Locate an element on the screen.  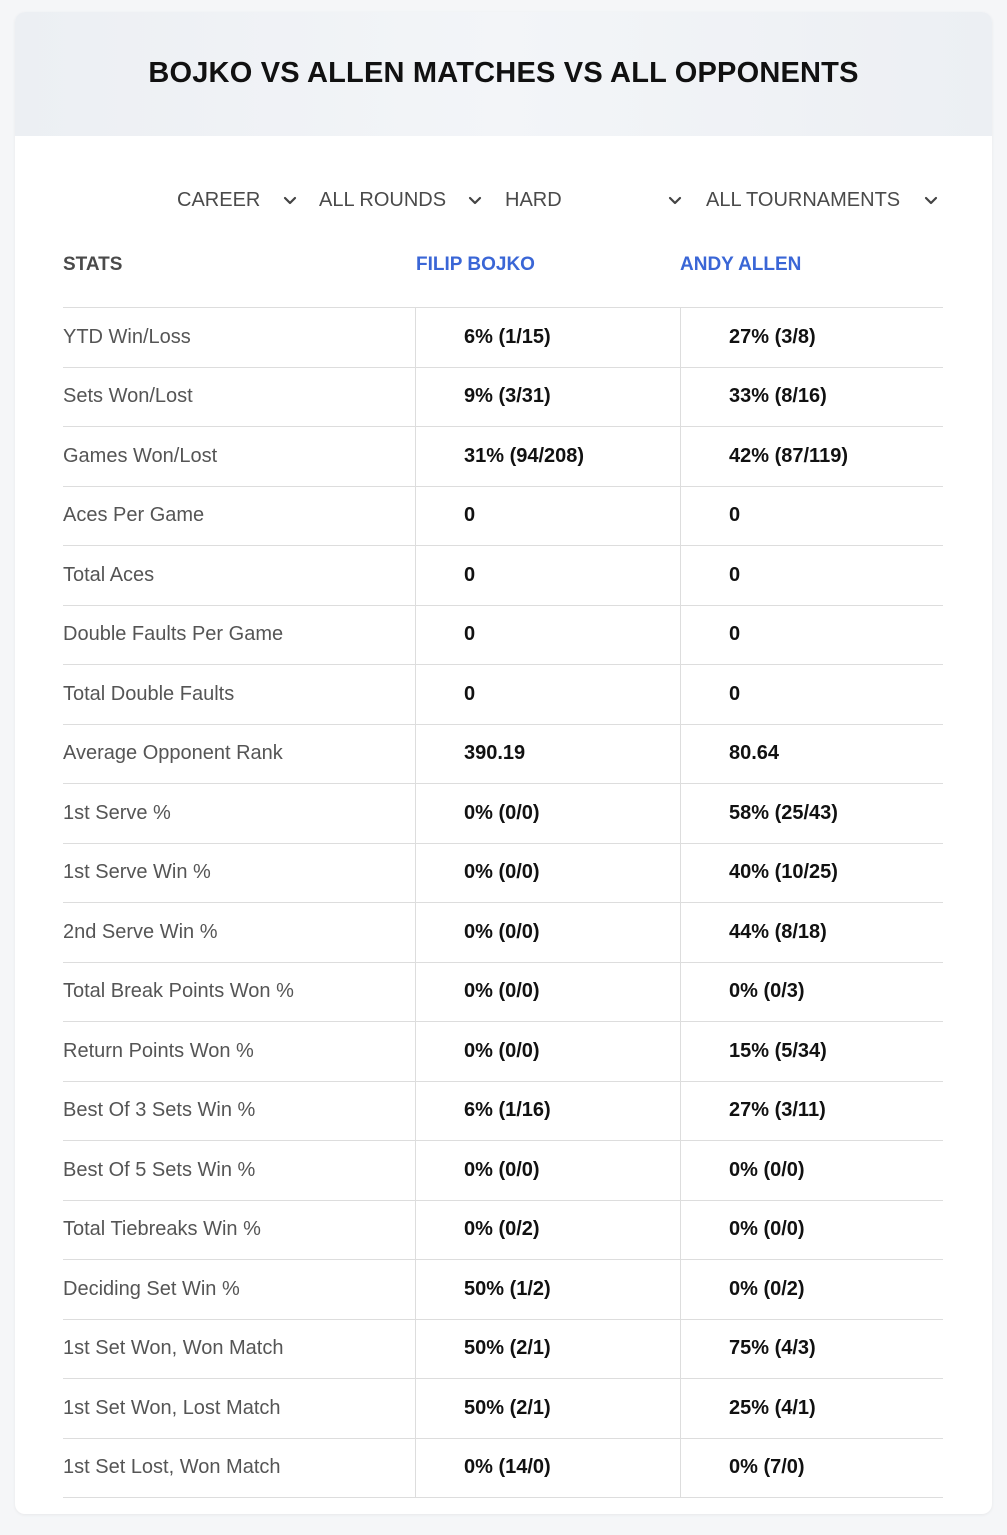
table-row: Total Break Points Won % 0% (0/0) 0% (0/3) is located at coordinates (503, 992).